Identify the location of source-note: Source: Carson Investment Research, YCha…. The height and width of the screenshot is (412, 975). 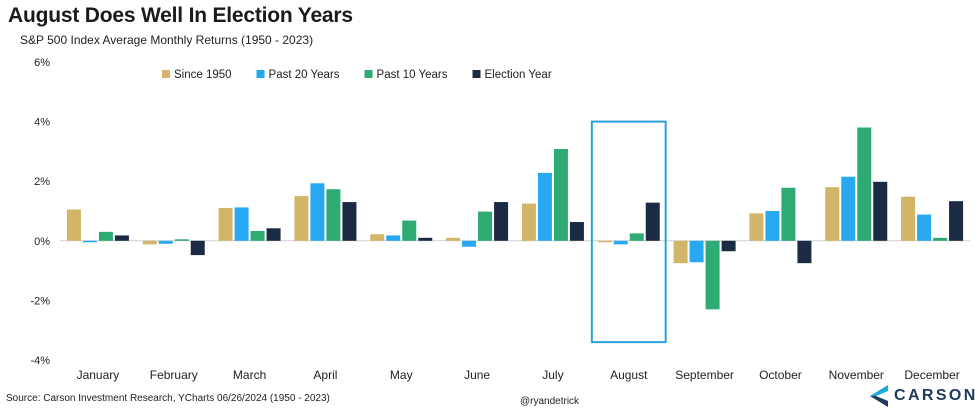
(168, 398).